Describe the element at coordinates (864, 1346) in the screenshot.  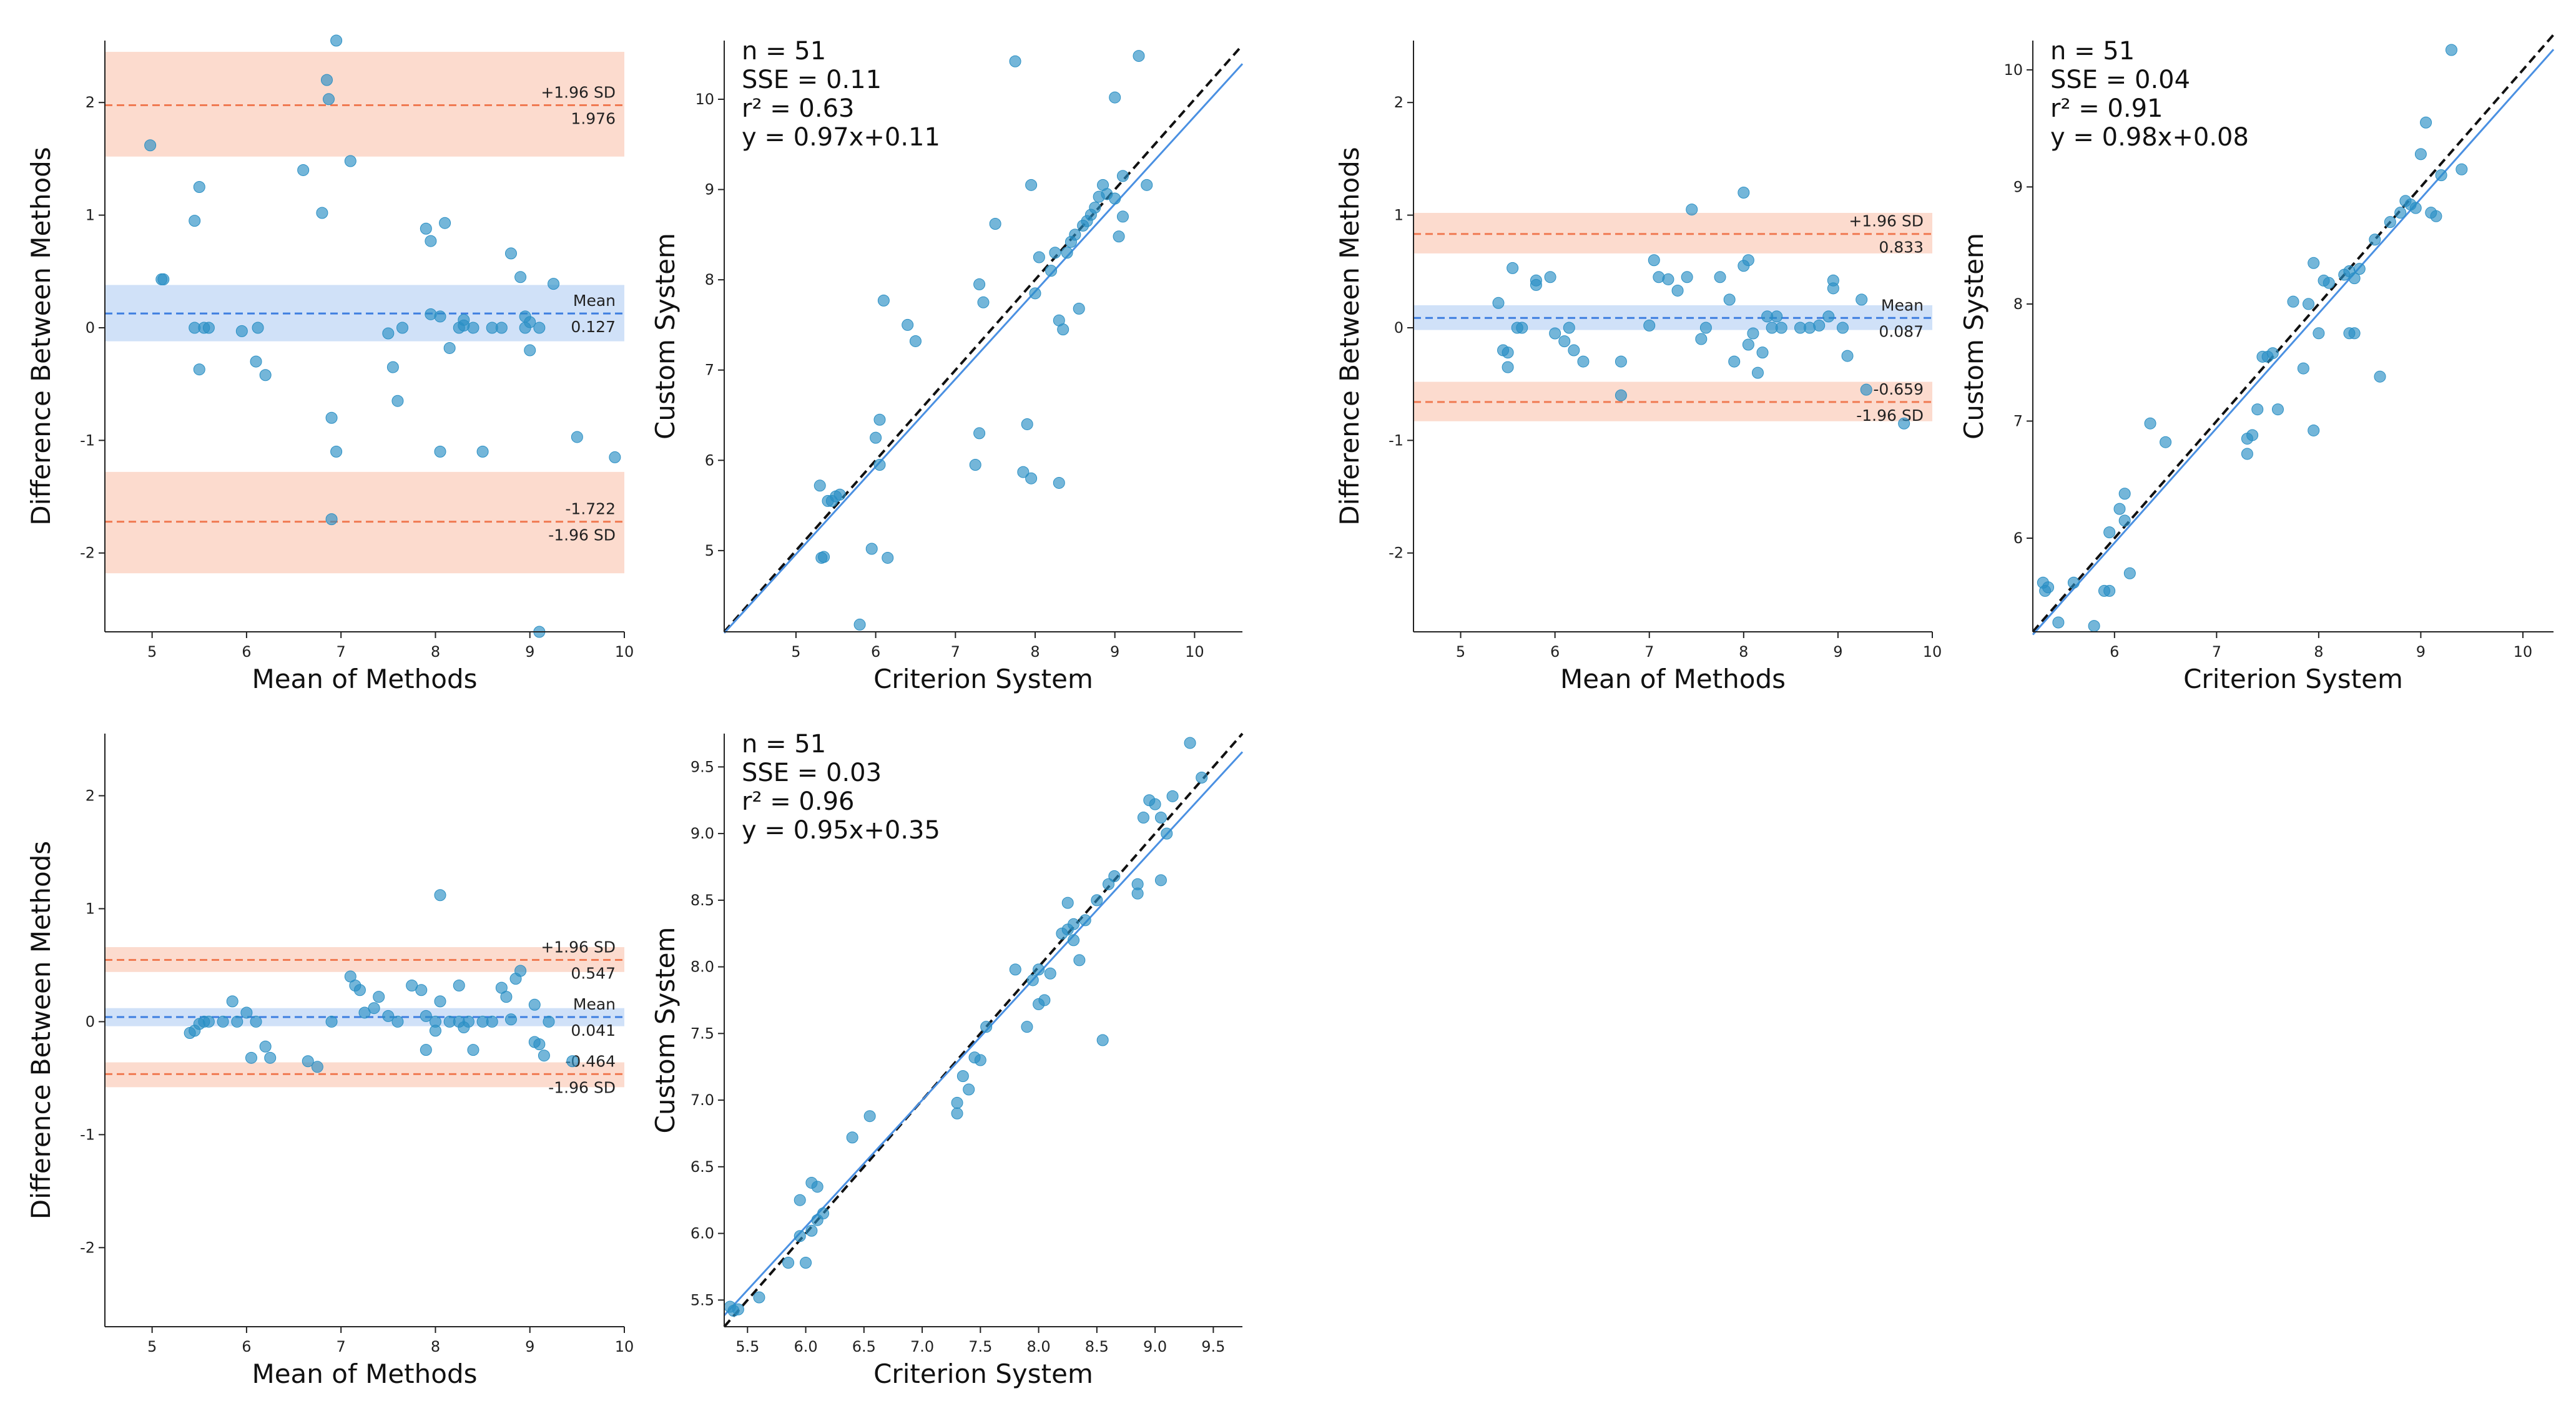
I see `x-tick-label: 6.5` at that location.